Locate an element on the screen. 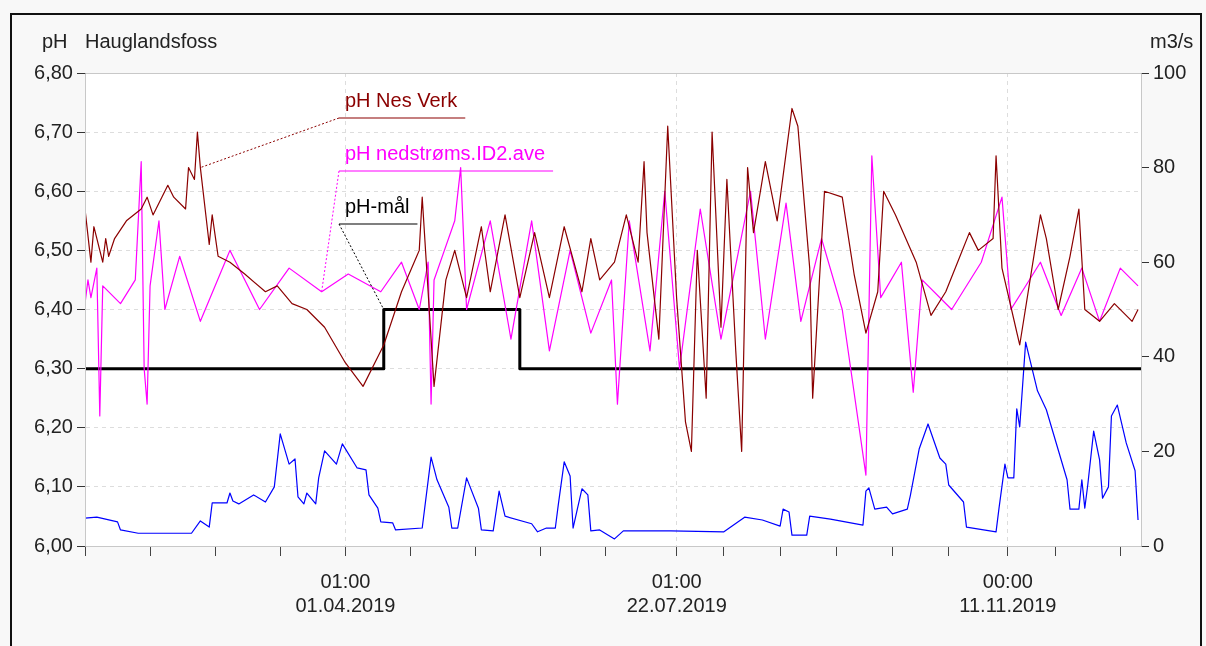 This screenshot has height=646, width=1206. text: pH Nes Verk is located at coordinates (402, 100).